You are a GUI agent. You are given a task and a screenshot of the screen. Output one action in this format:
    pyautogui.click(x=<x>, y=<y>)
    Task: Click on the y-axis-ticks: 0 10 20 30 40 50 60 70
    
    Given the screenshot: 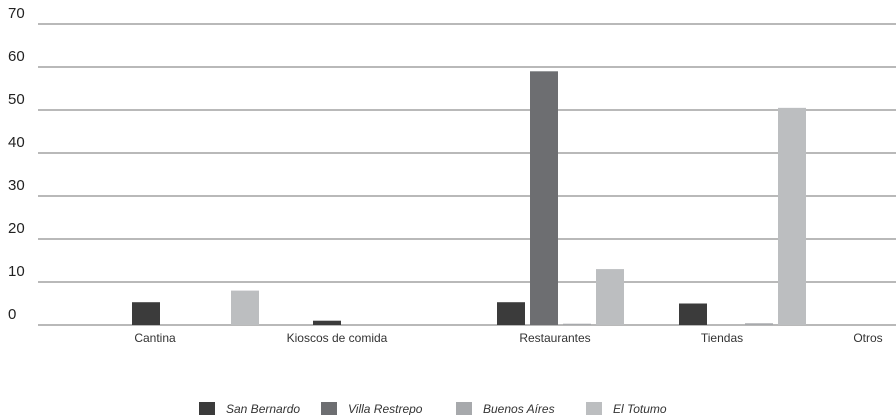 What is the action you would take?
    pyautogui.click(x=16, y=164)
    